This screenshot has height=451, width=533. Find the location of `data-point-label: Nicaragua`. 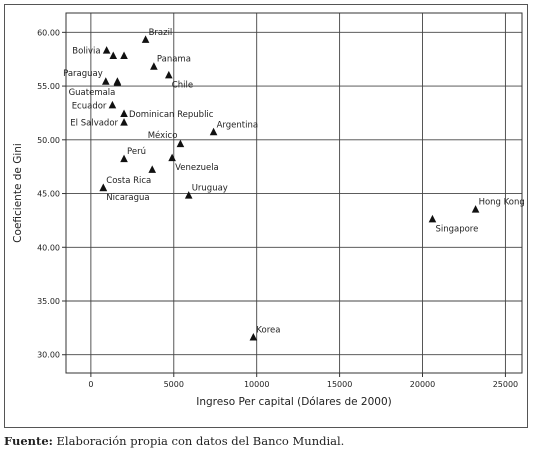

data-point-label: Nicaragua is located at coordinates (127, 198).